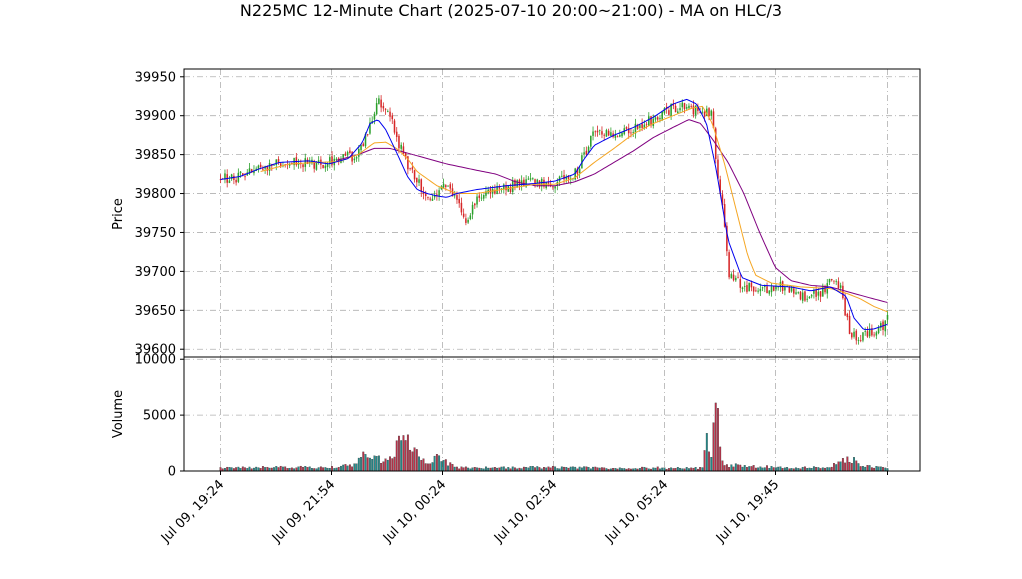 This screenshot has height=579, width=1022. Describe the element at coordinates (155, 272) in the screenshot. I see `price-tick-label: 39700` at that location.